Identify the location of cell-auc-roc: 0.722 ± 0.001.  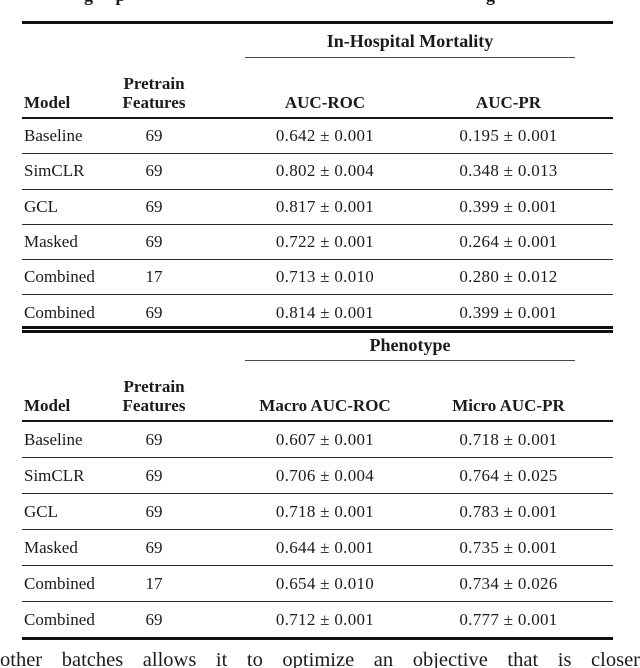
(325, 242).